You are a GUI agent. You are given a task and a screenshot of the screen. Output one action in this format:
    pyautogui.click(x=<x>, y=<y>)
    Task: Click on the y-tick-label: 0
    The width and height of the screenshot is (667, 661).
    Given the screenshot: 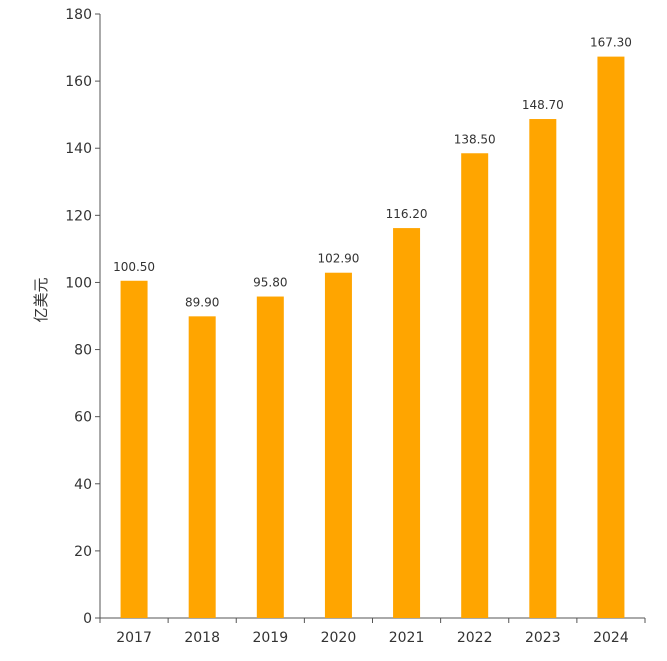 What is the action you would take?
    pyautogui.click(x=87, y=619)
    